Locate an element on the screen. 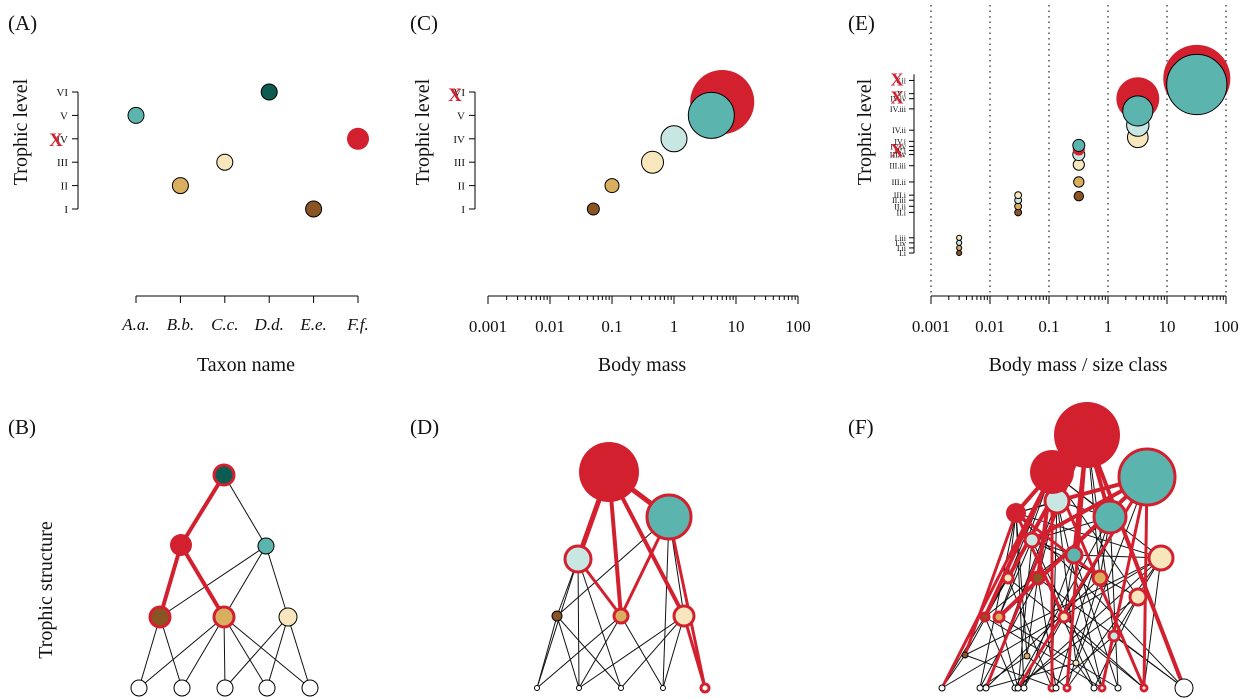 The height and width of the screenshot is (699, 1245). chart-e-y-tick-label: I.i is located at coordinates (903, 253).